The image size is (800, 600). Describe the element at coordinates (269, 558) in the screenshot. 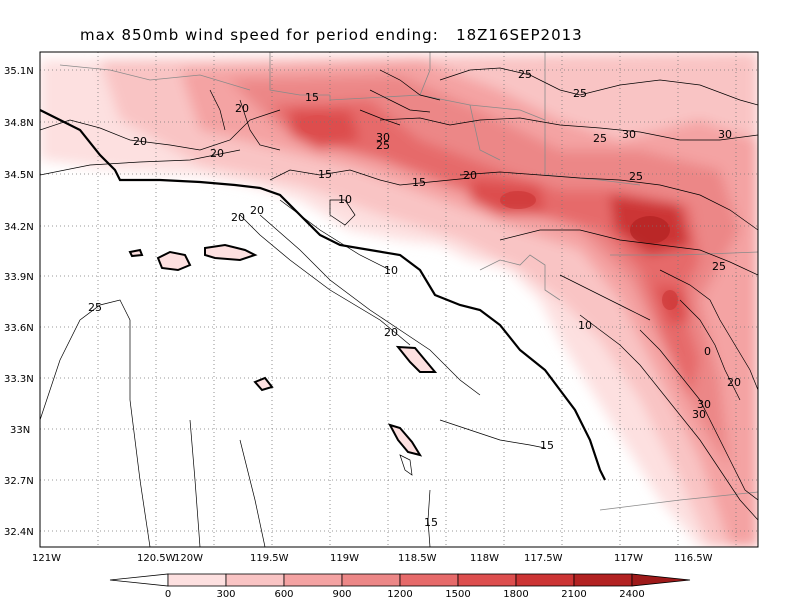

I see `lon-label: 119.5W` at that location.